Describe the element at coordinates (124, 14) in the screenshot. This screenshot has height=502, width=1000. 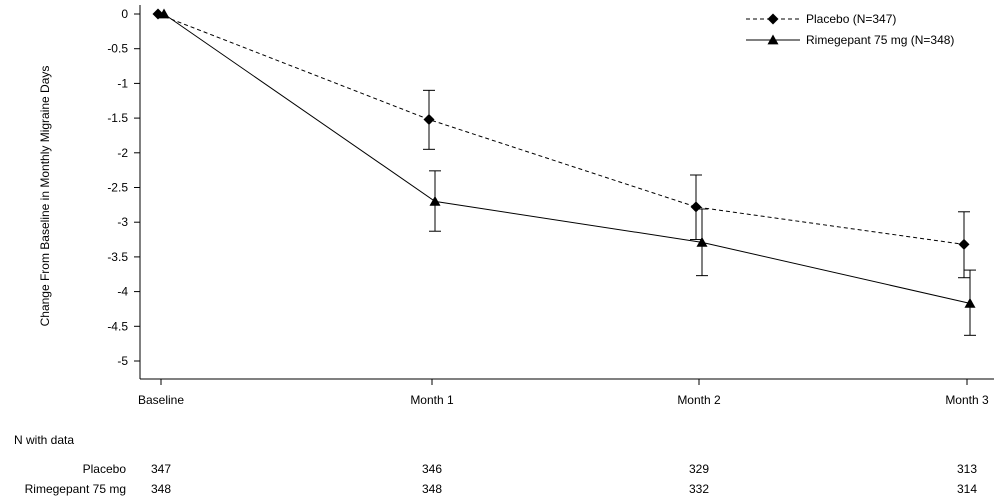
I see `y-tick-label: 0` at that location.